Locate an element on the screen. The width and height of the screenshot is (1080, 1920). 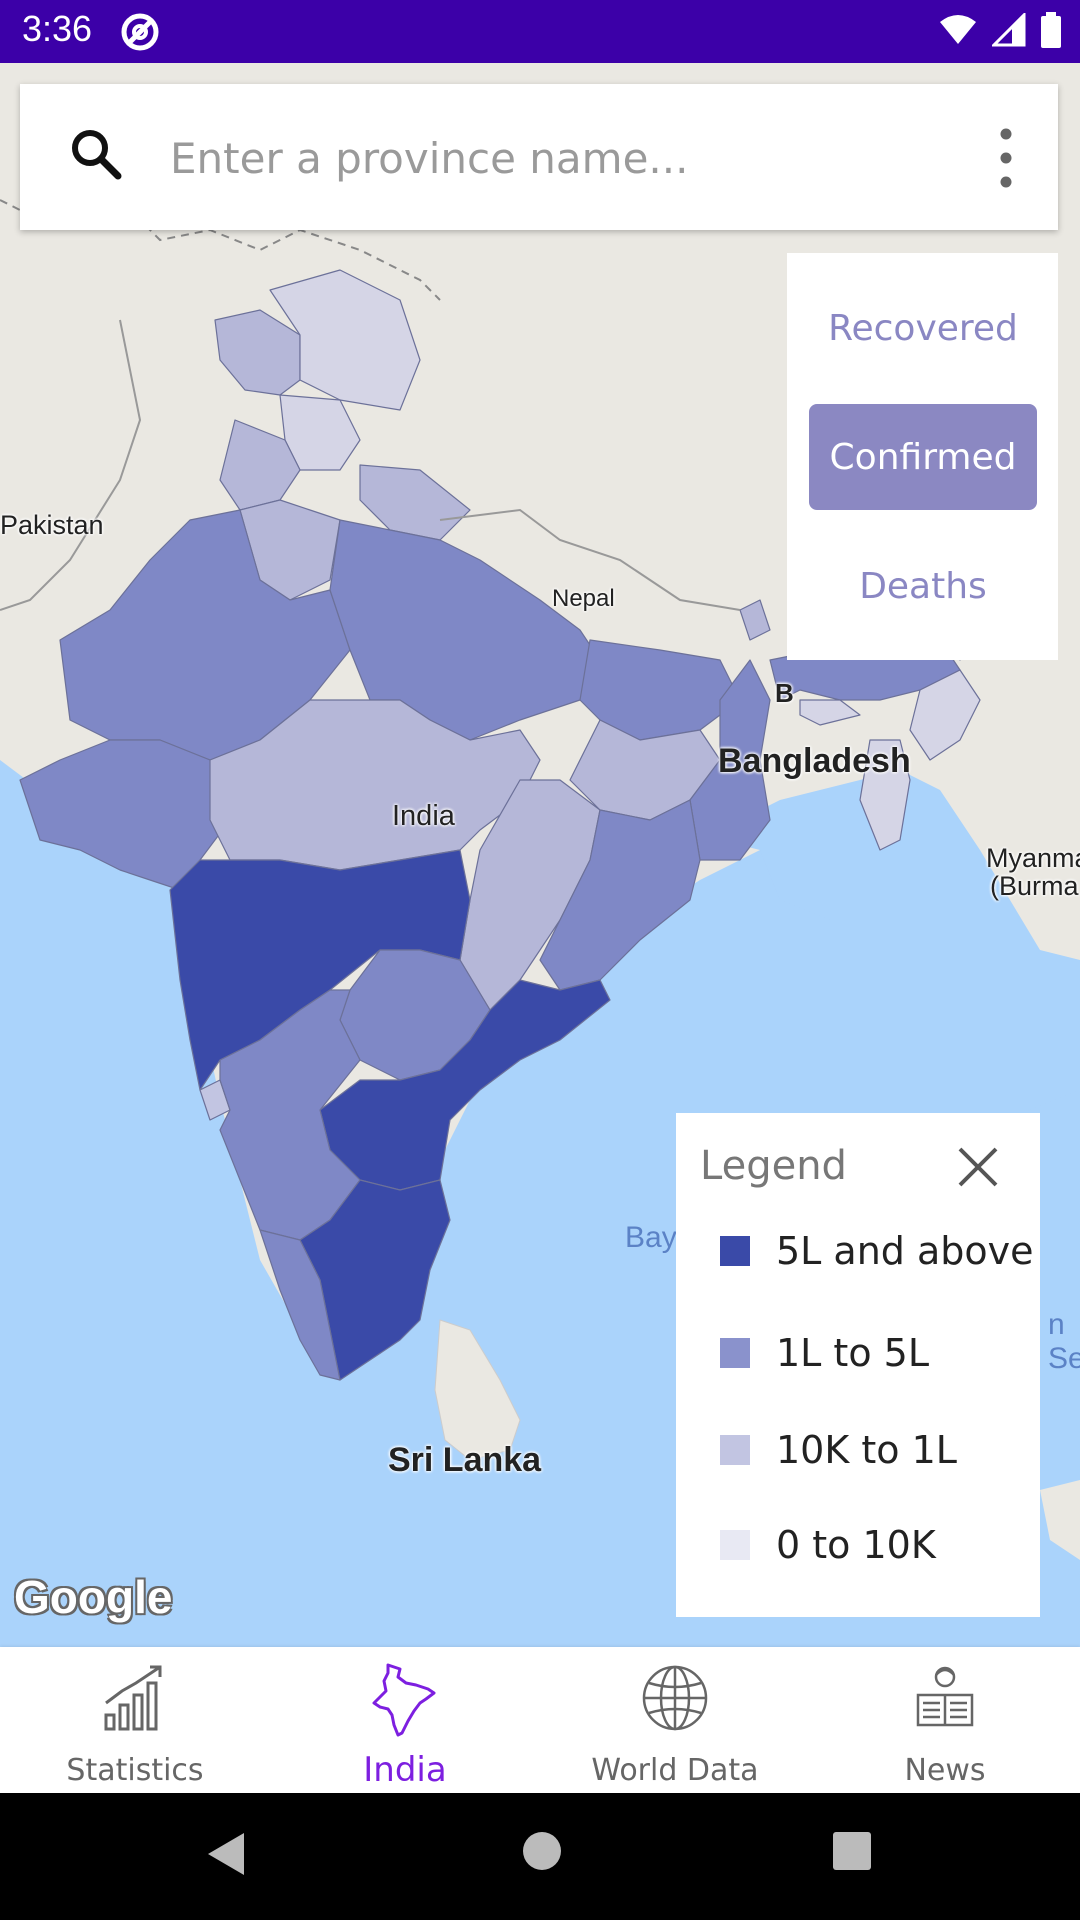
nepal-border is located at coordinates (590, 559).